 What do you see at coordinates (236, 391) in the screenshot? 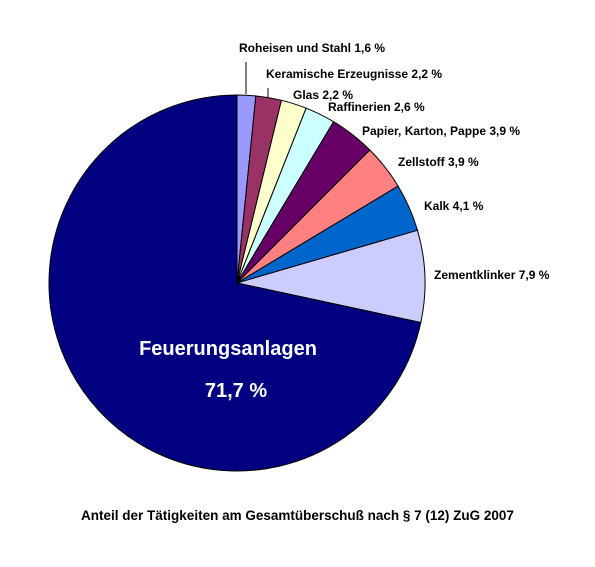
I see `slice-value-feuerungsanlagen: 71,7 %` at bounding box center [236, 391].